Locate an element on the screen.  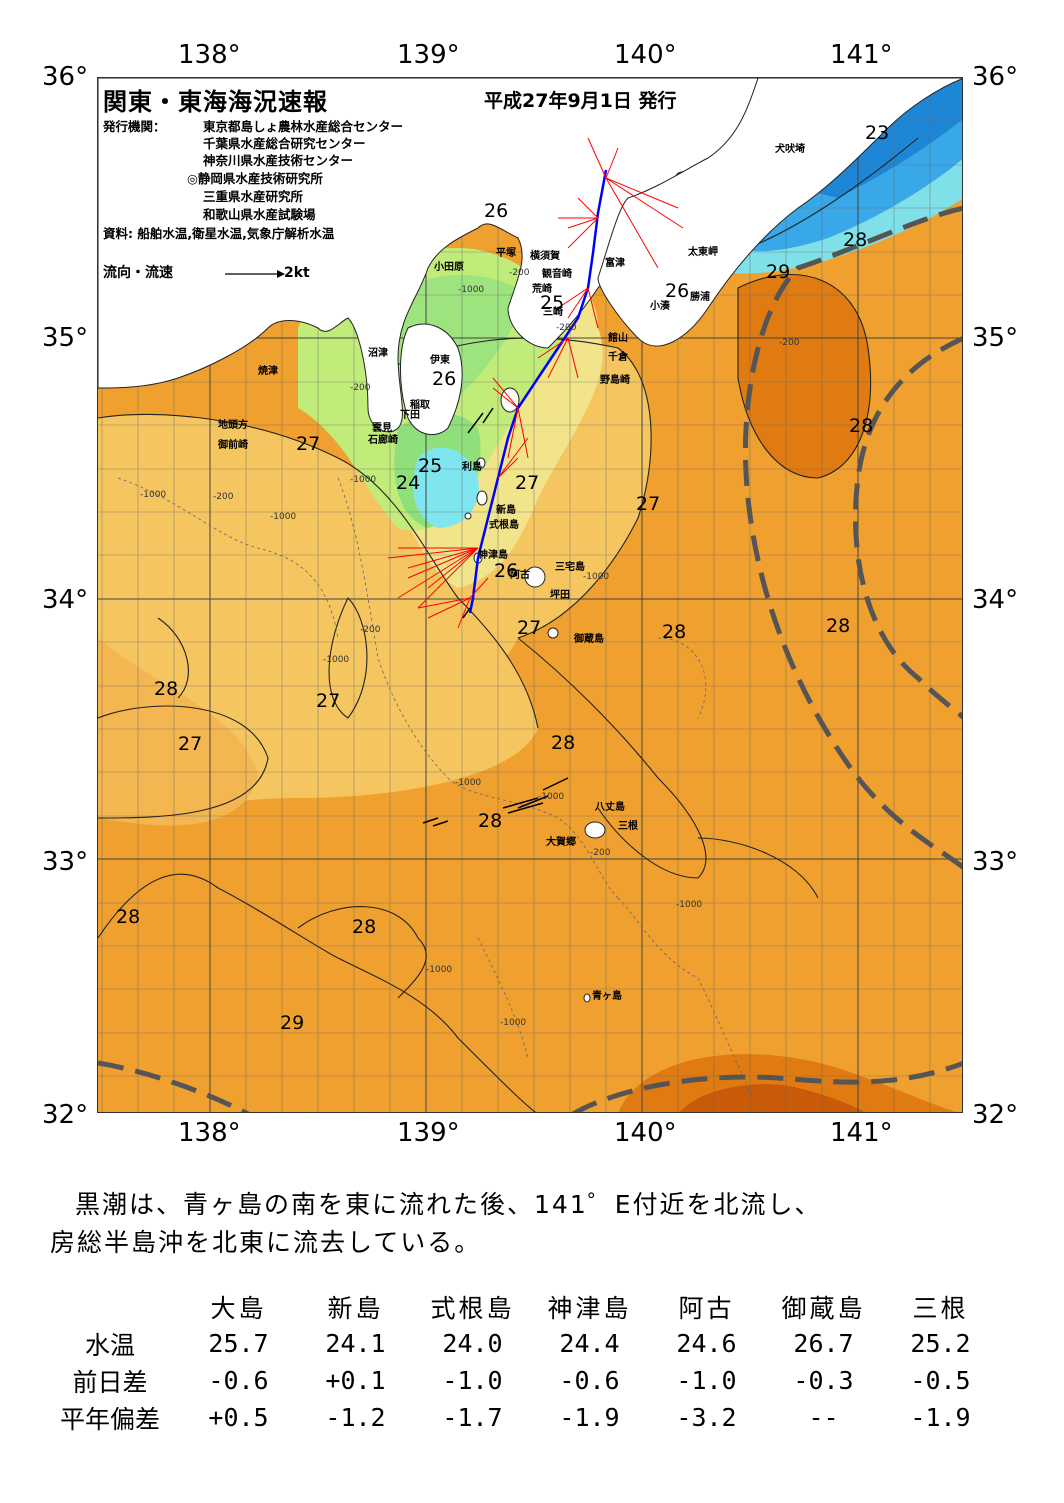
place-odawara: 小田原 is located at coordinates (449, 267).